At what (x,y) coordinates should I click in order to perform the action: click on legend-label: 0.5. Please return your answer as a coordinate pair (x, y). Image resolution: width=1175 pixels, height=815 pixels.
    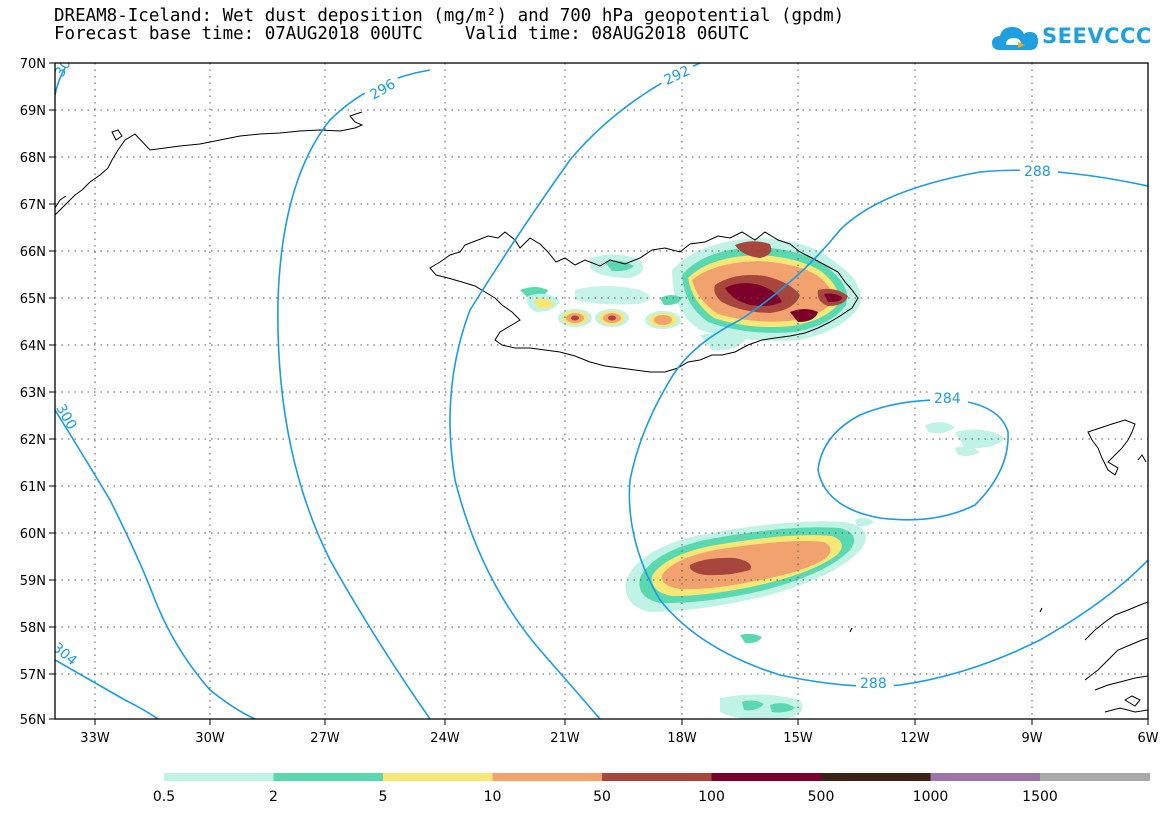
    Looking at the image, I should click on (164, 797).